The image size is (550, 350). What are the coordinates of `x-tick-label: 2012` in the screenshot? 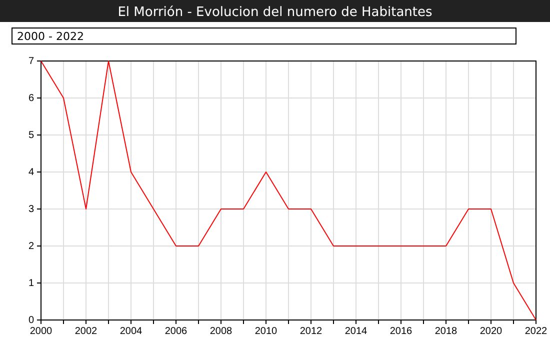 It's located at (311, 332).